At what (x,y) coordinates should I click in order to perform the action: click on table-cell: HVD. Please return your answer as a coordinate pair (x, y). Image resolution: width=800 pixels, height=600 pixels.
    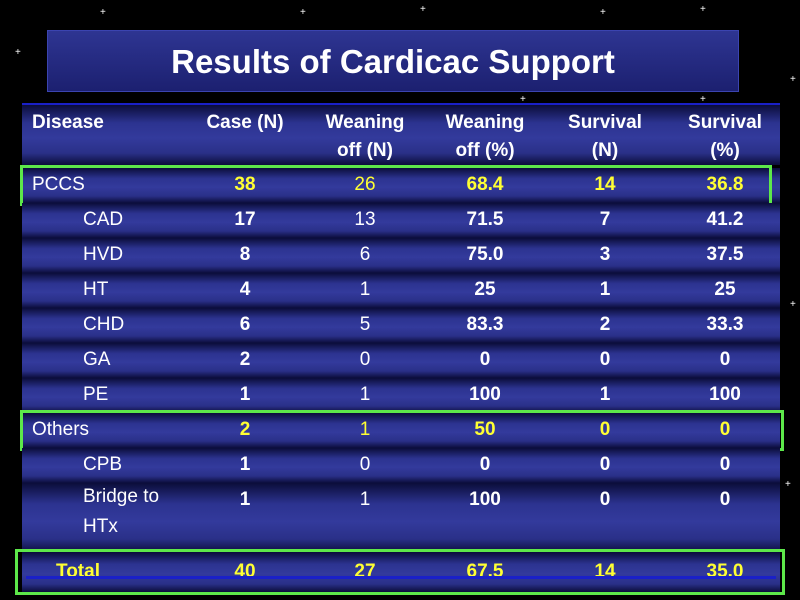
    Looking at the image, I should click on (103, 254).